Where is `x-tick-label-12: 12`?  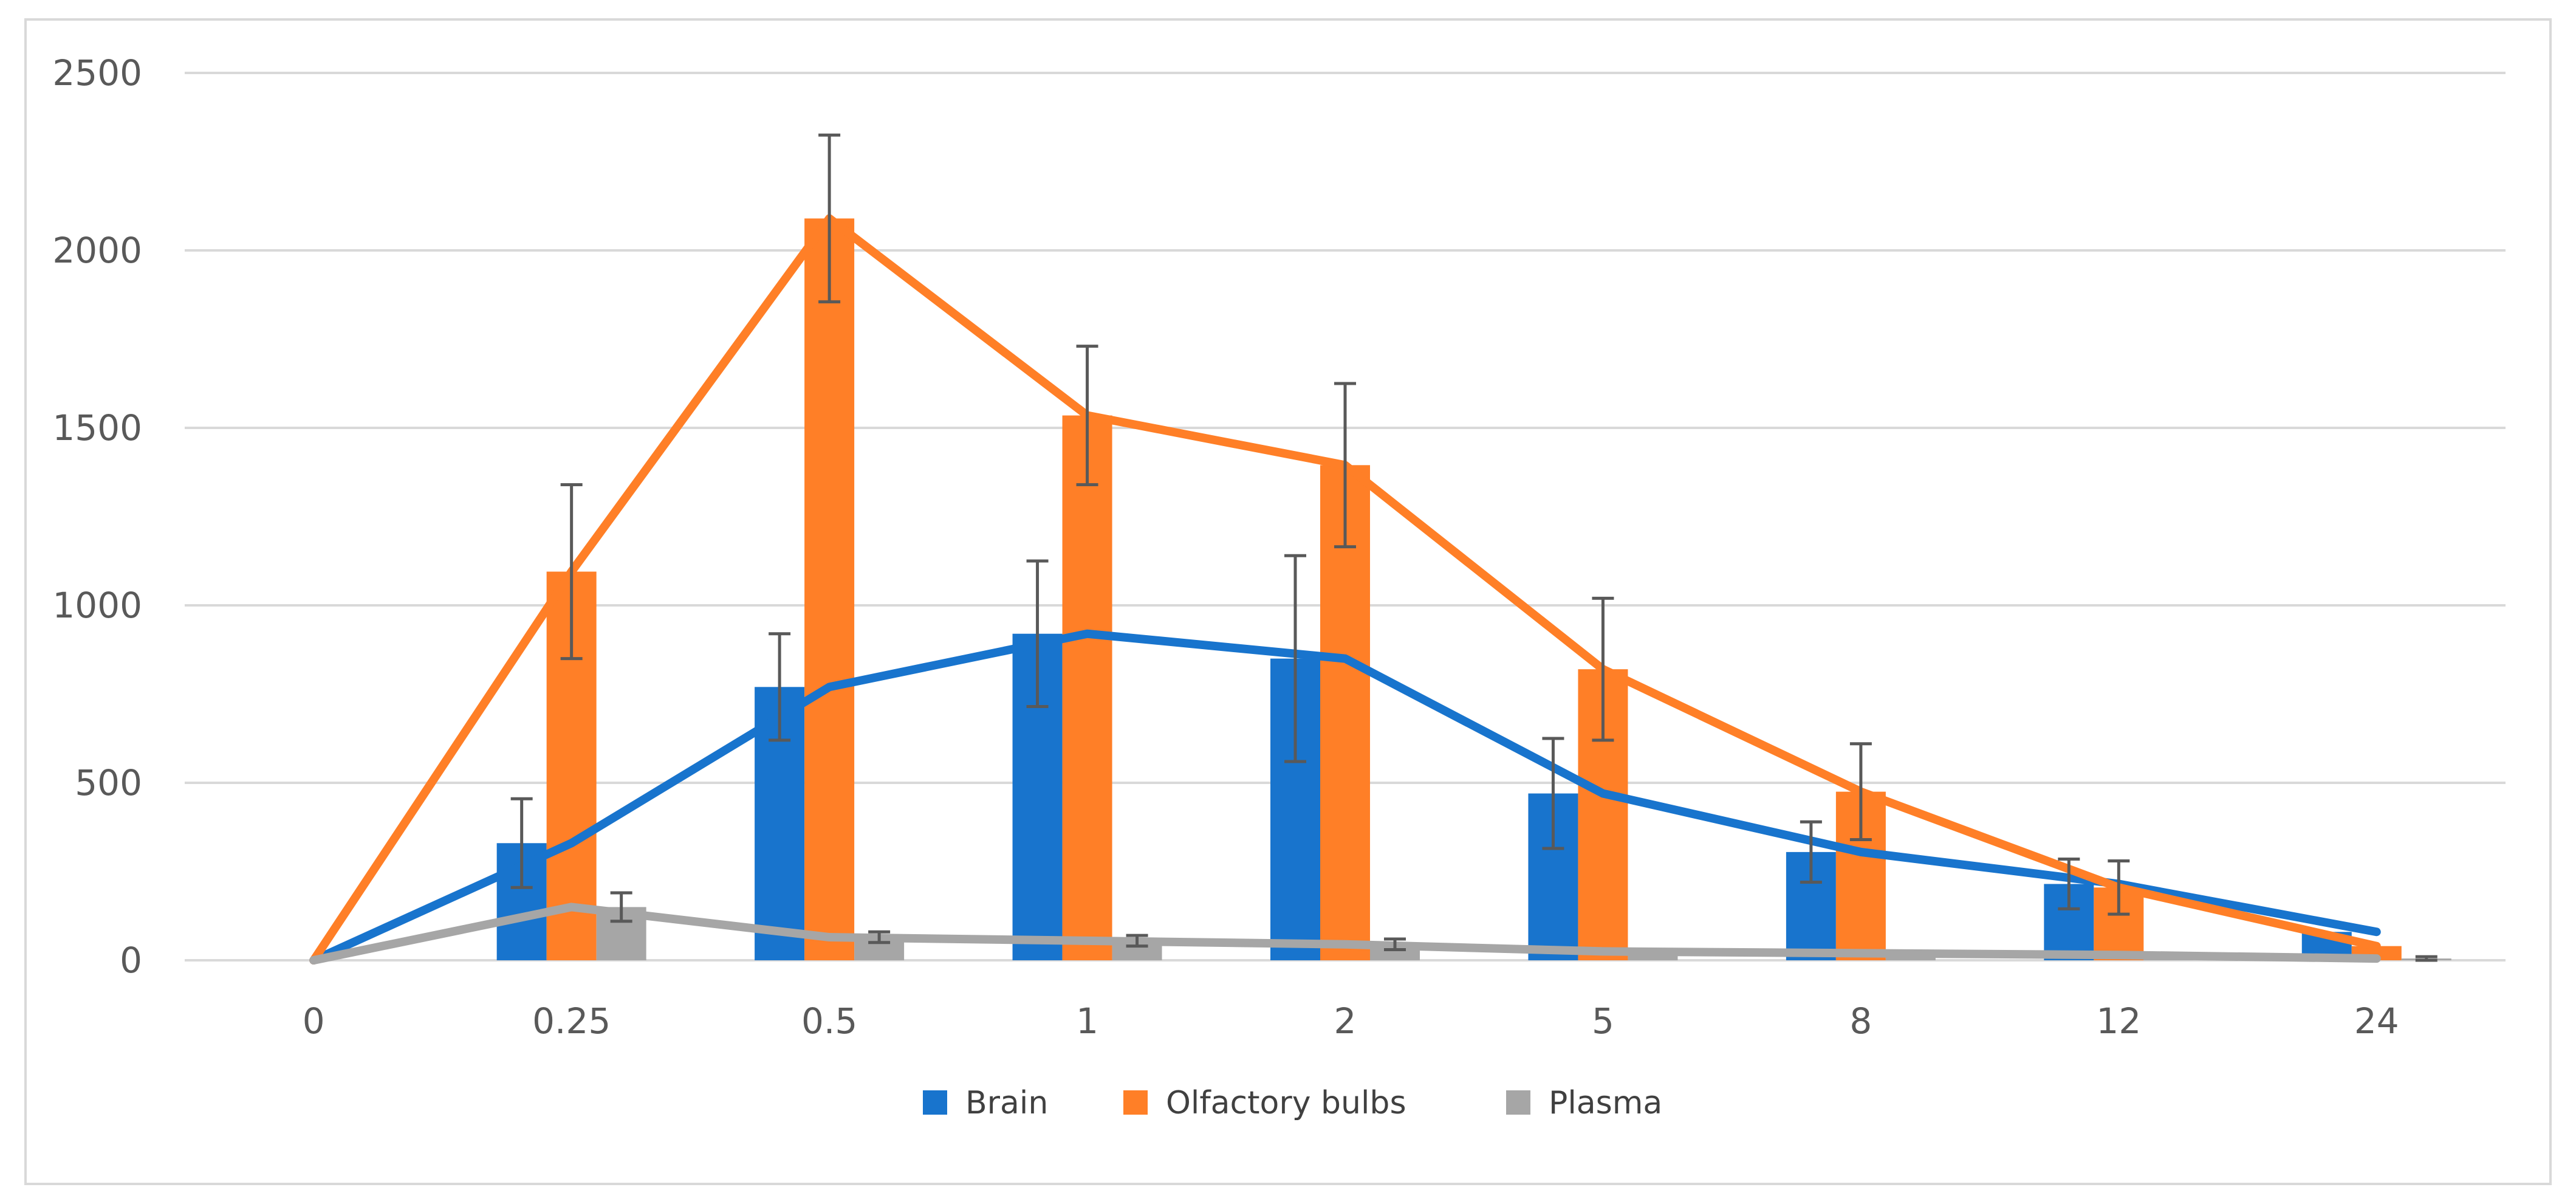
x-tick-label-12: 12 is located at coordinates (2118, 1021).